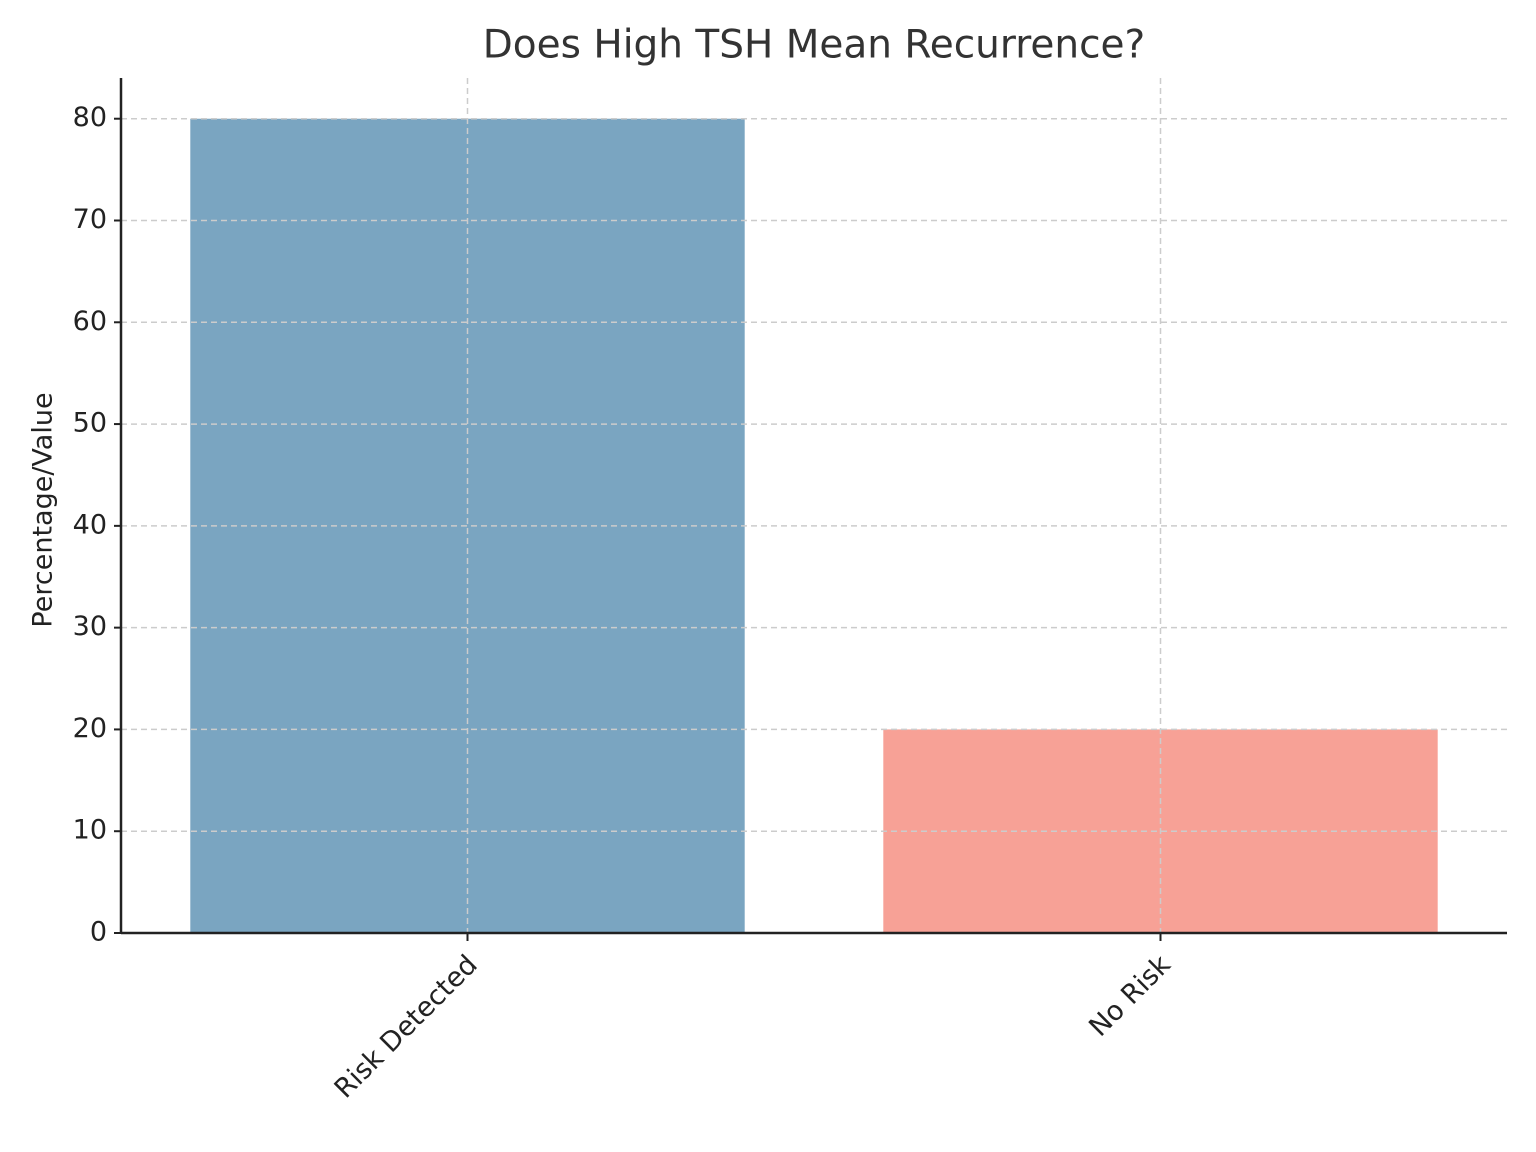 The image size is (1536, 1152). Describe the element at coordinates (90, 423) in the screenshot. I see `y-tick-label: 50` at that location.